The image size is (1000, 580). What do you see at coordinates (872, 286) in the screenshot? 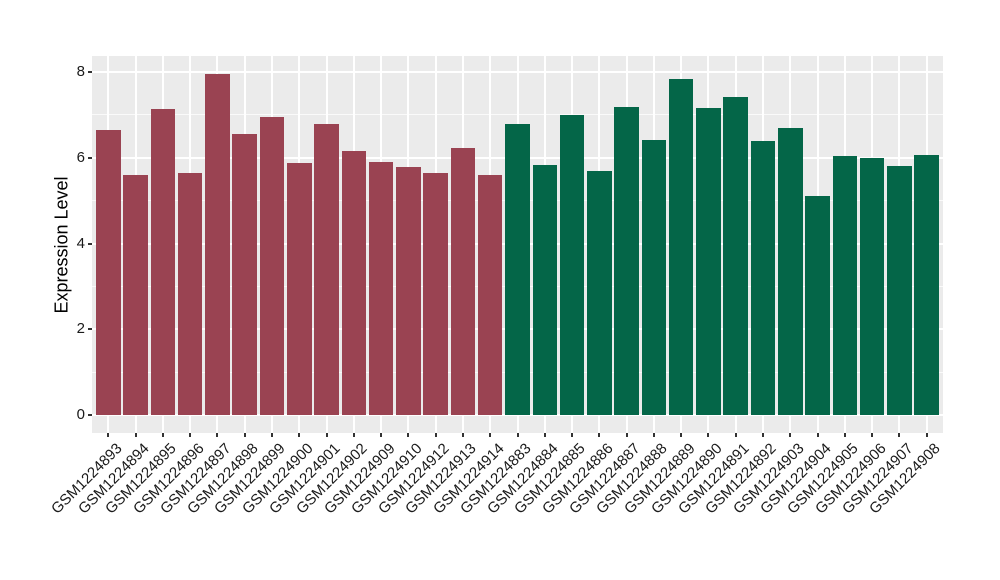
I see `bar-GSM1224906` at bounding box center [872, 286].